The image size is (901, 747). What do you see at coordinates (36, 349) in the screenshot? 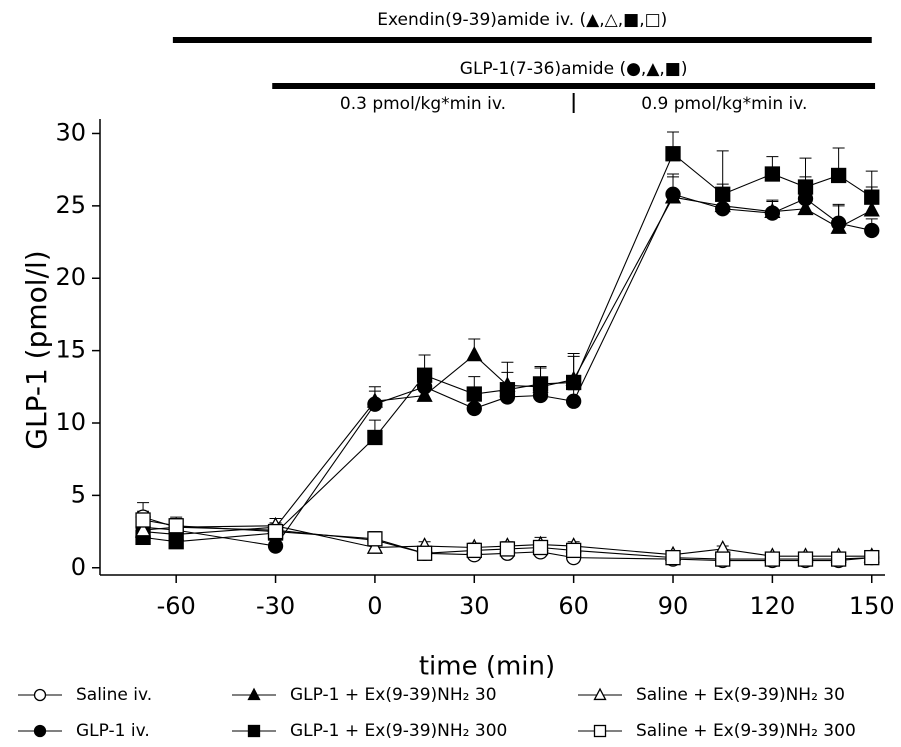
I see `y-axis-label: GLP-1 (pmol/l)` at bounding box center [36, 349].